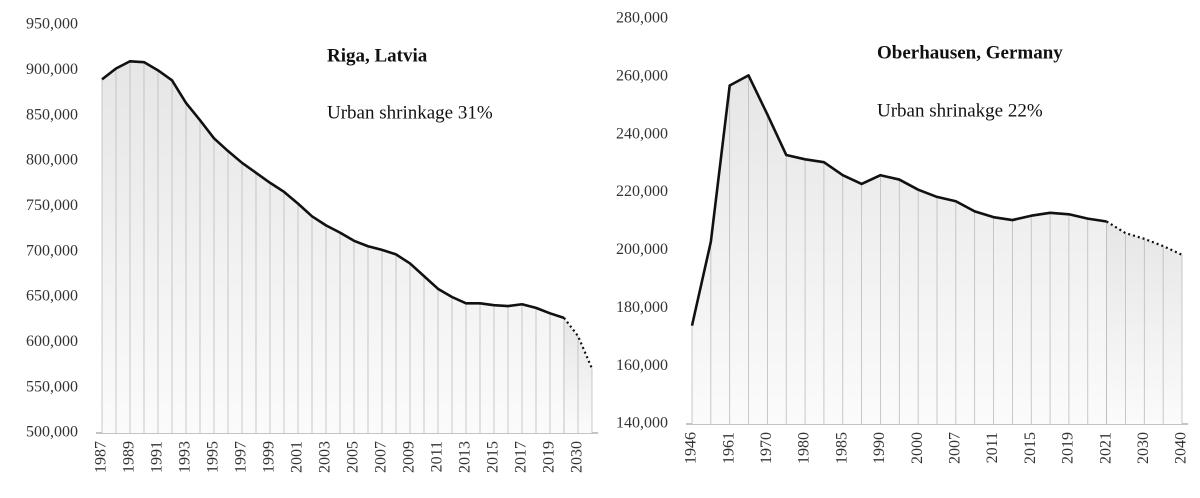  I want to click on annotation: Urban shrinakge 22%, so click(960, 110).